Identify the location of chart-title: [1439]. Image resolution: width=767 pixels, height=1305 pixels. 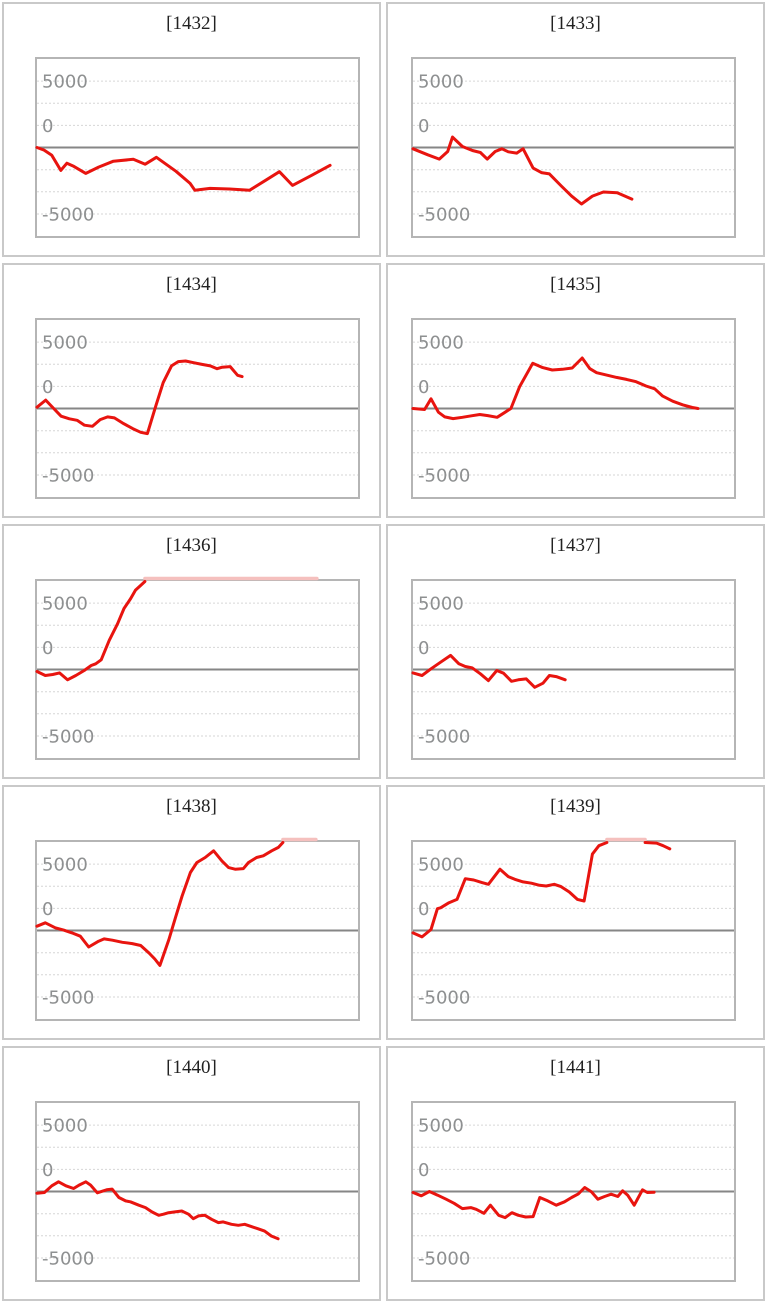
(575, 806).